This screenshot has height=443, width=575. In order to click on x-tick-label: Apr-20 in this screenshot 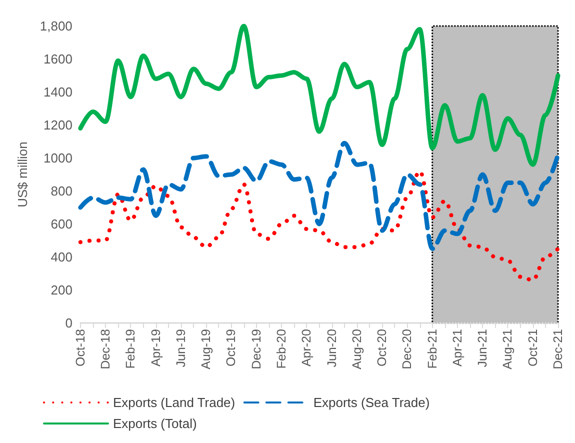, I will do `click(307, 347)`.